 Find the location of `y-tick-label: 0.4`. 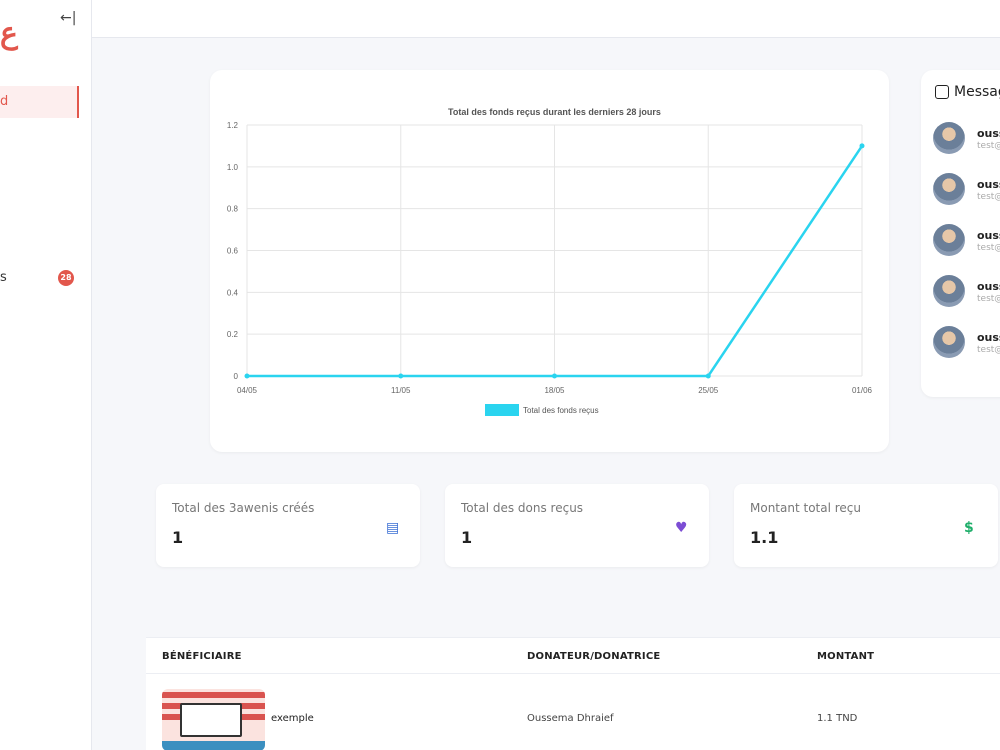

y-tick-label: 0.4 is located at coordinates (233, 292).